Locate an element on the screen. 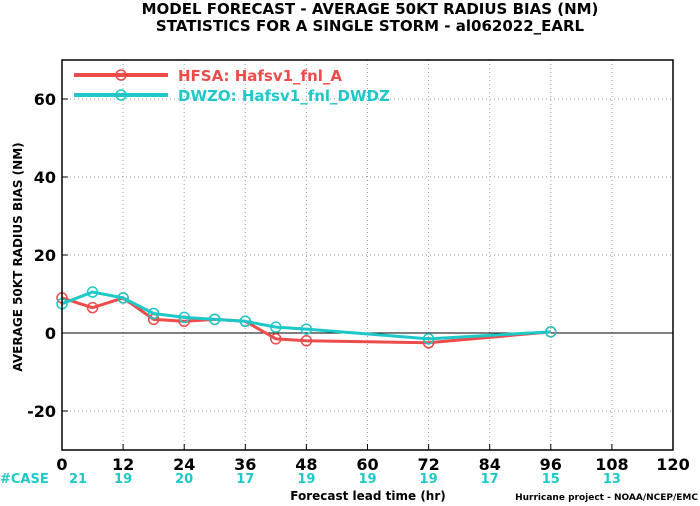 This screenshot has width=700, height=506. case-count: 20 is located at coordinates (184, 479).